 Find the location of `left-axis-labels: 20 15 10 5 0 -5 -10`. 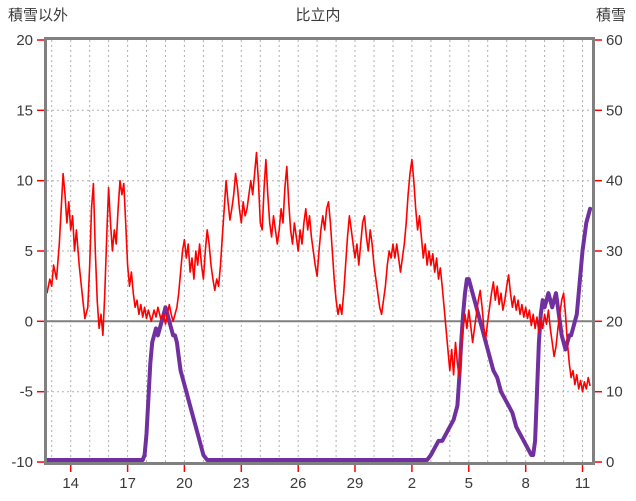

left-axis-labels: 20 15 10 5 0 -5 -10 is located at coordinates (22, 251).